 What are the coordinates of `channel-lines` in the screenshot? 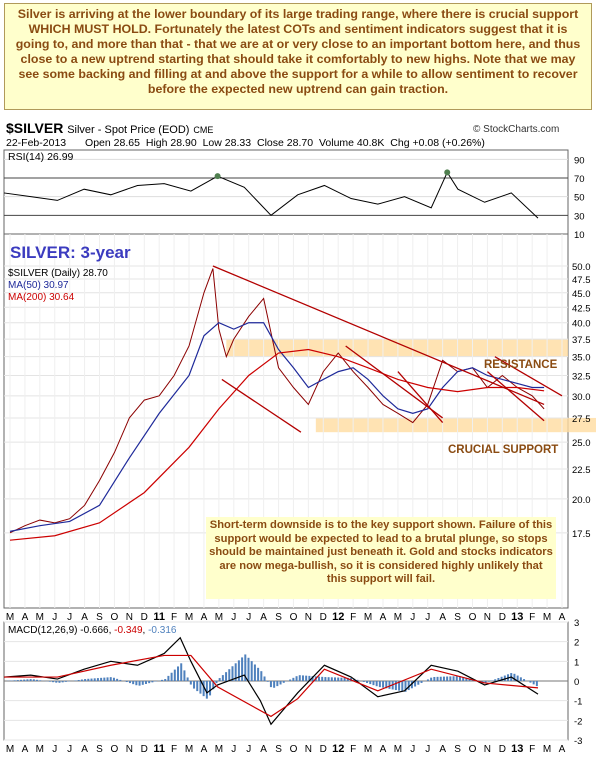 It's located at (387, 349).